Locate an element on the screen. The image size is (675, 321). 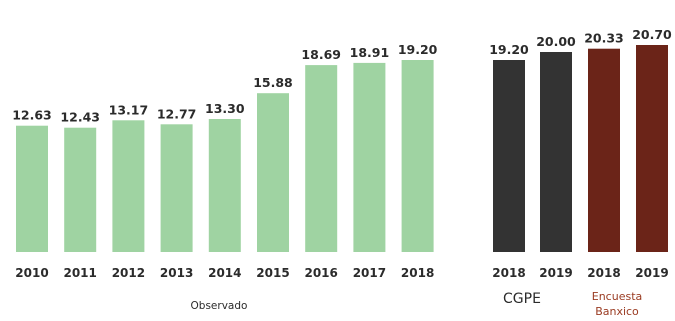
observed-value-label: 19.20 is located at coordinates (418, 49).